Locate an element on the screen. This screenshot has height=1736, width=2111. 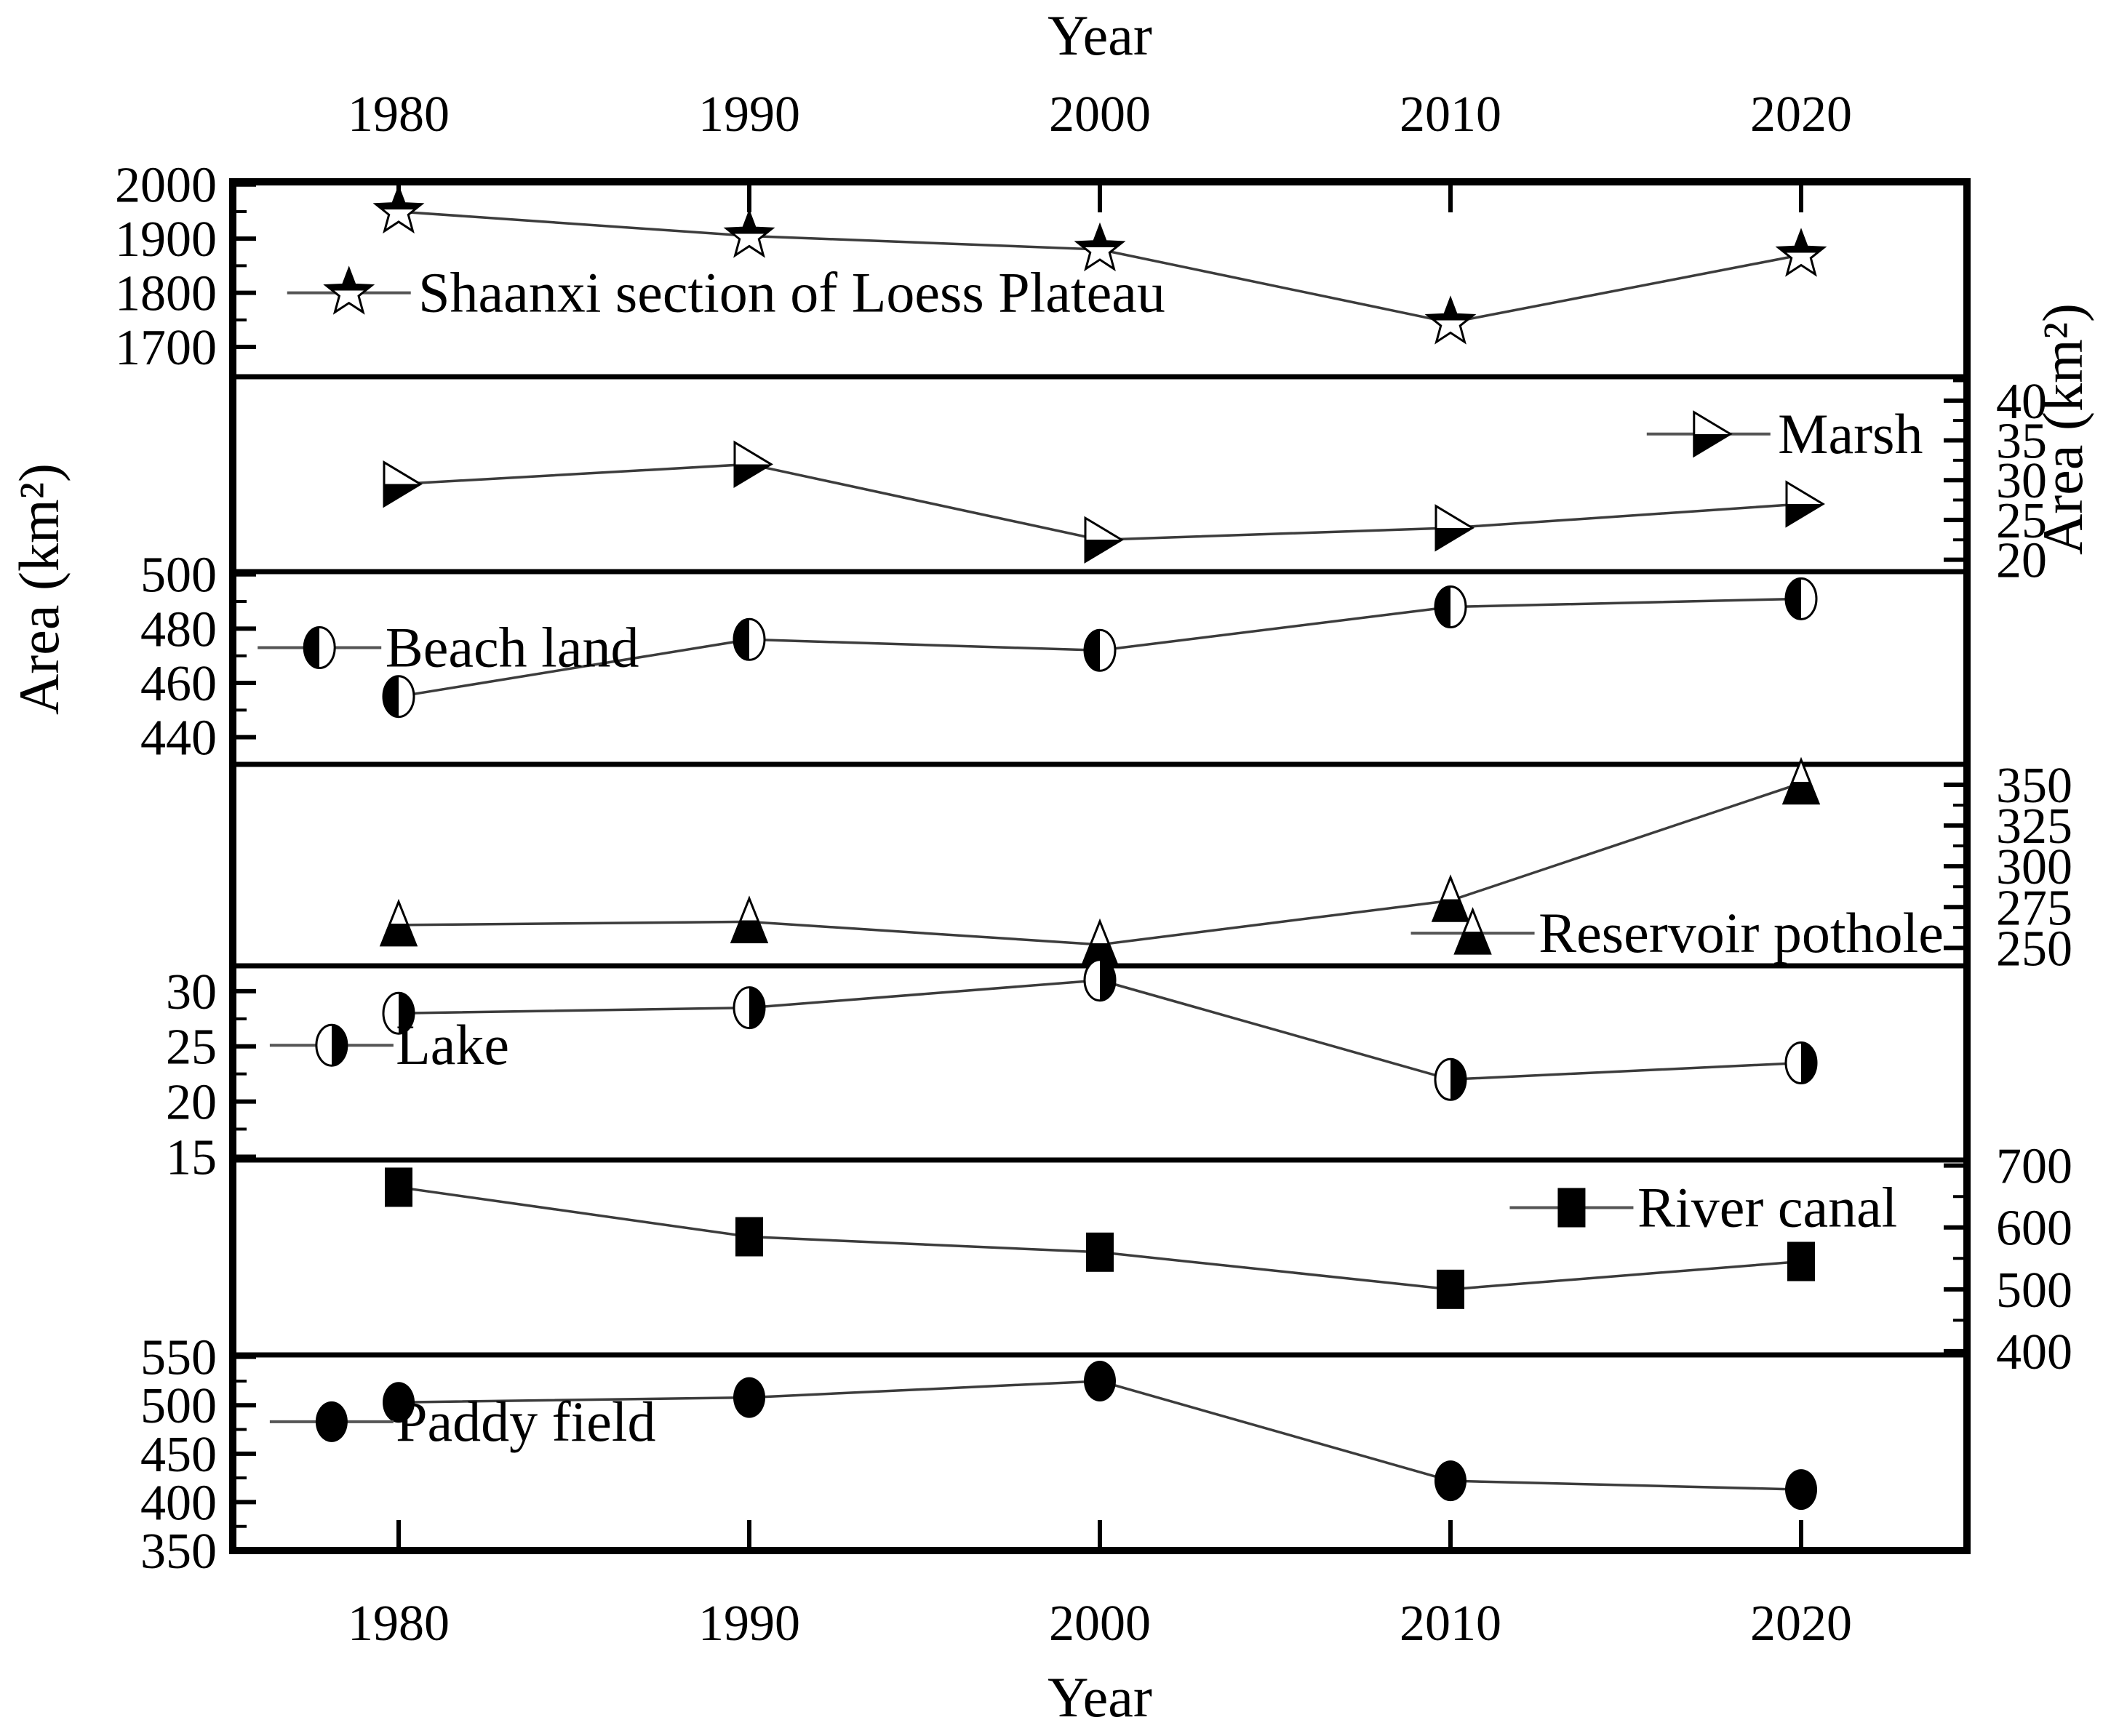
y-tick-label-left: 550 is located at coordinates (178, 1358).